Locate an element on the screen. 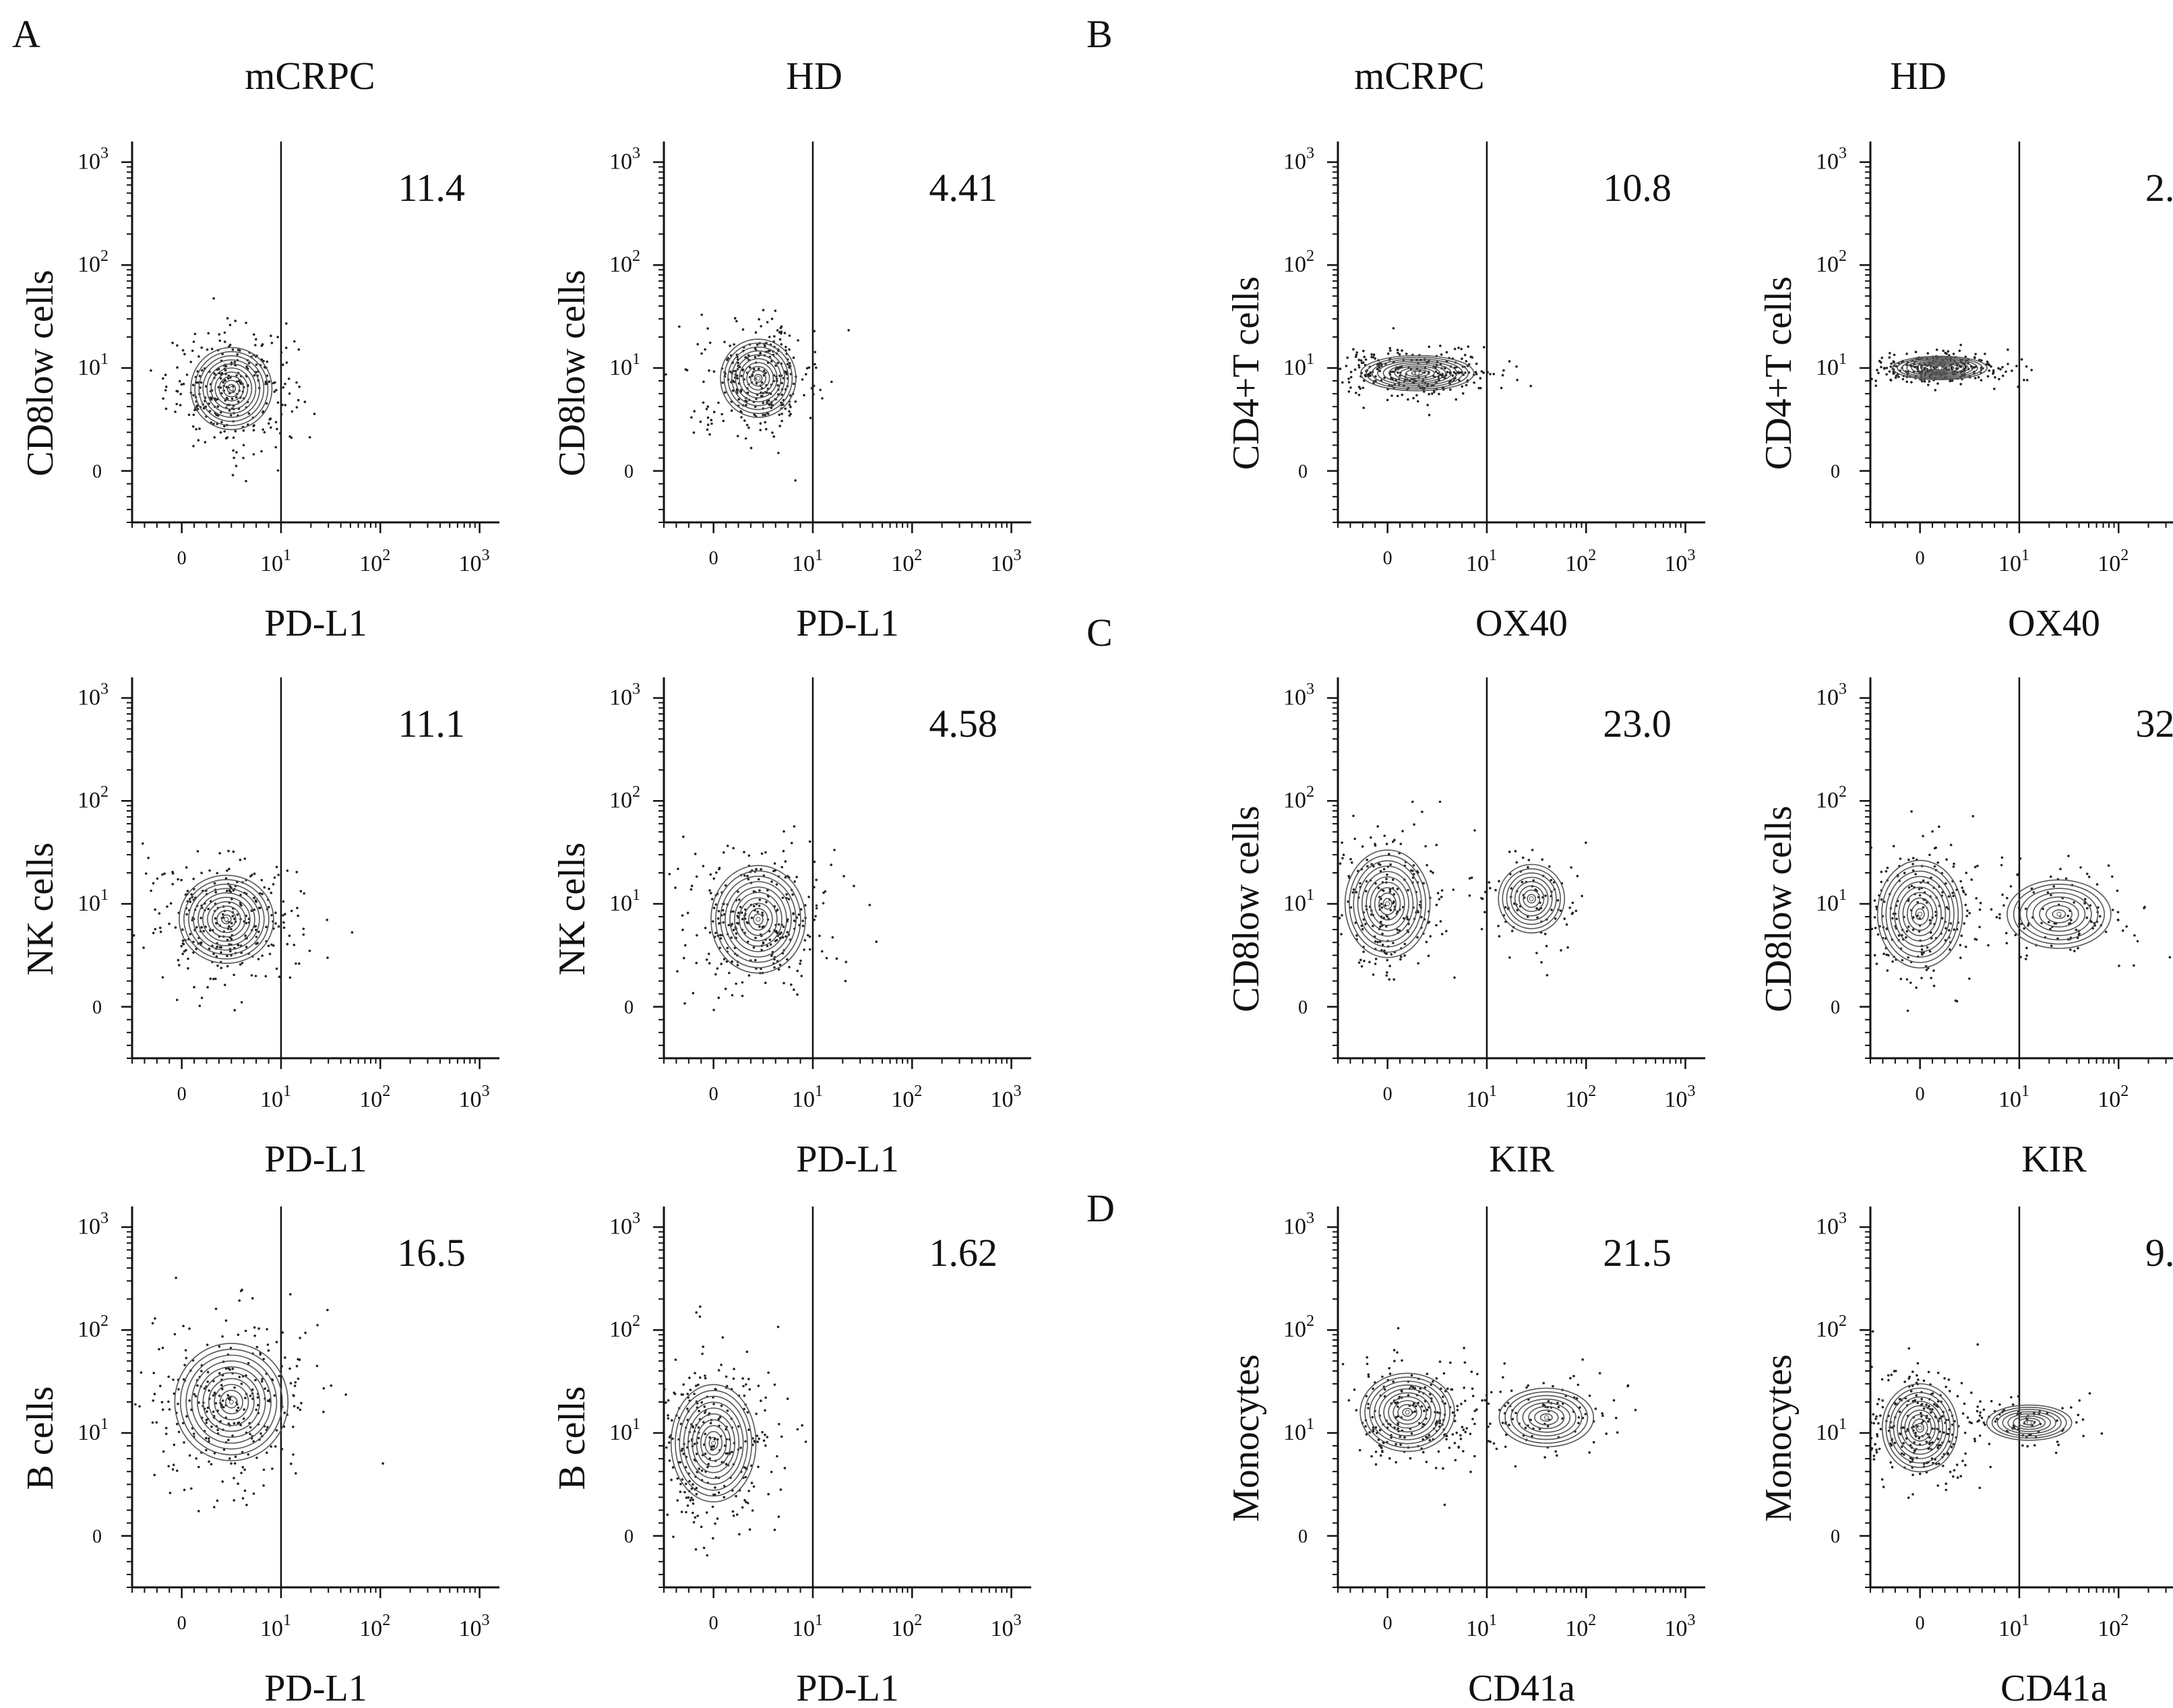 Image resolution: width=2173 pixels, height=1708 pixels. event-dots is located at coordinates (1951, 368).